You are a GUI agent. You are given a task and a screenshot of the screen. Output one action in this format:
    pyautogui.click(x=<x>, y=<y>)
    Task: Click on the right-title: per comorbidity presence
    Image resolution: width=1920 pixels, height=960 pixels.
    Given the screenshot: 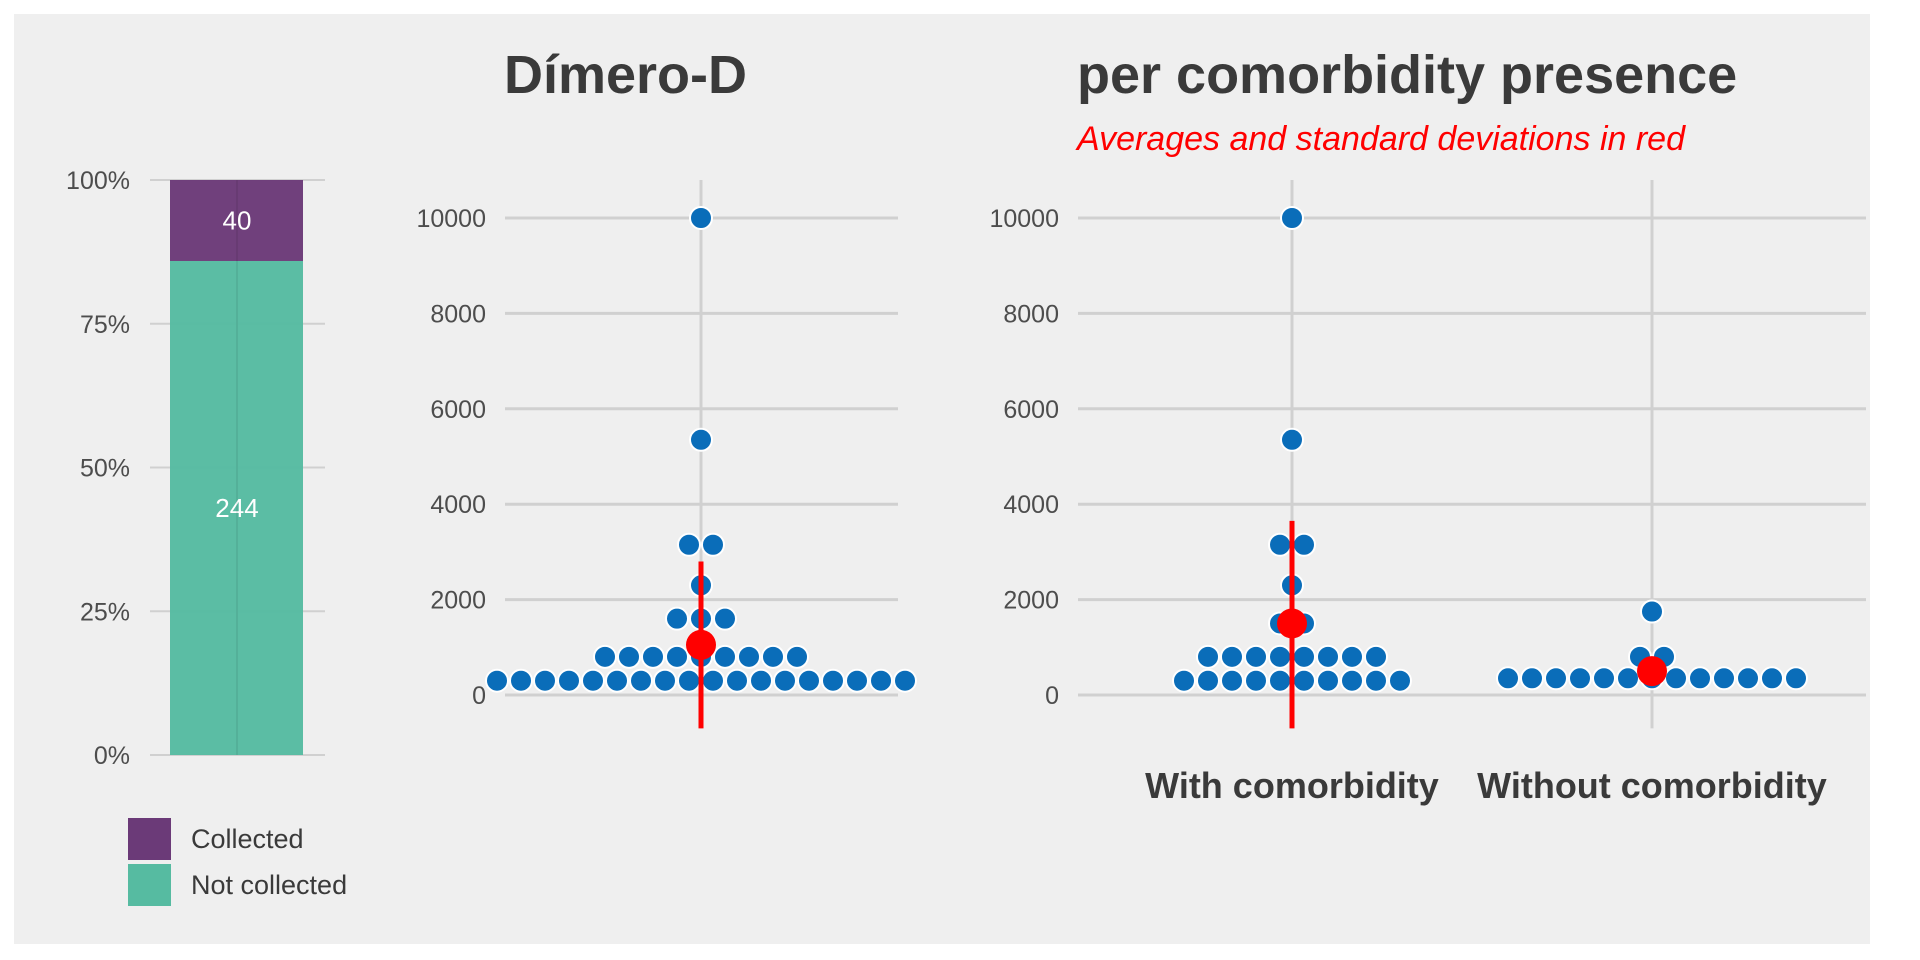 What is the action you would take?
    pyautogui.click(x=1407, y=75)
    